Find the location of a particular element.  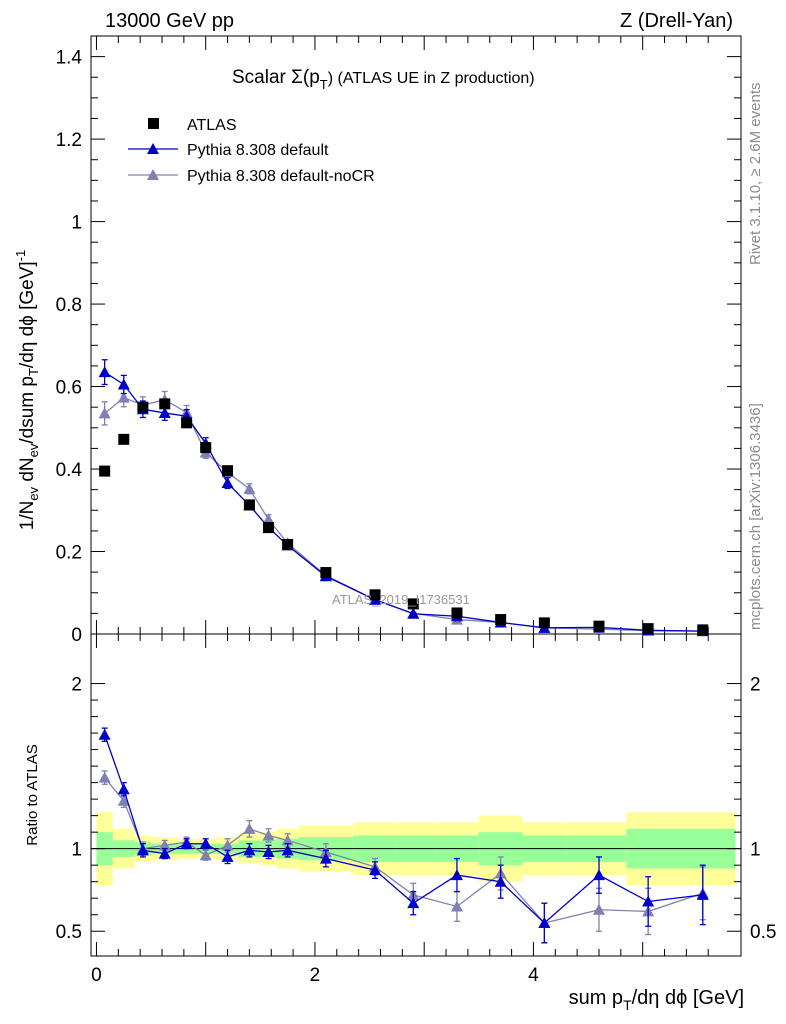

chart-title-sub: T is located at coordinates (324, 84).